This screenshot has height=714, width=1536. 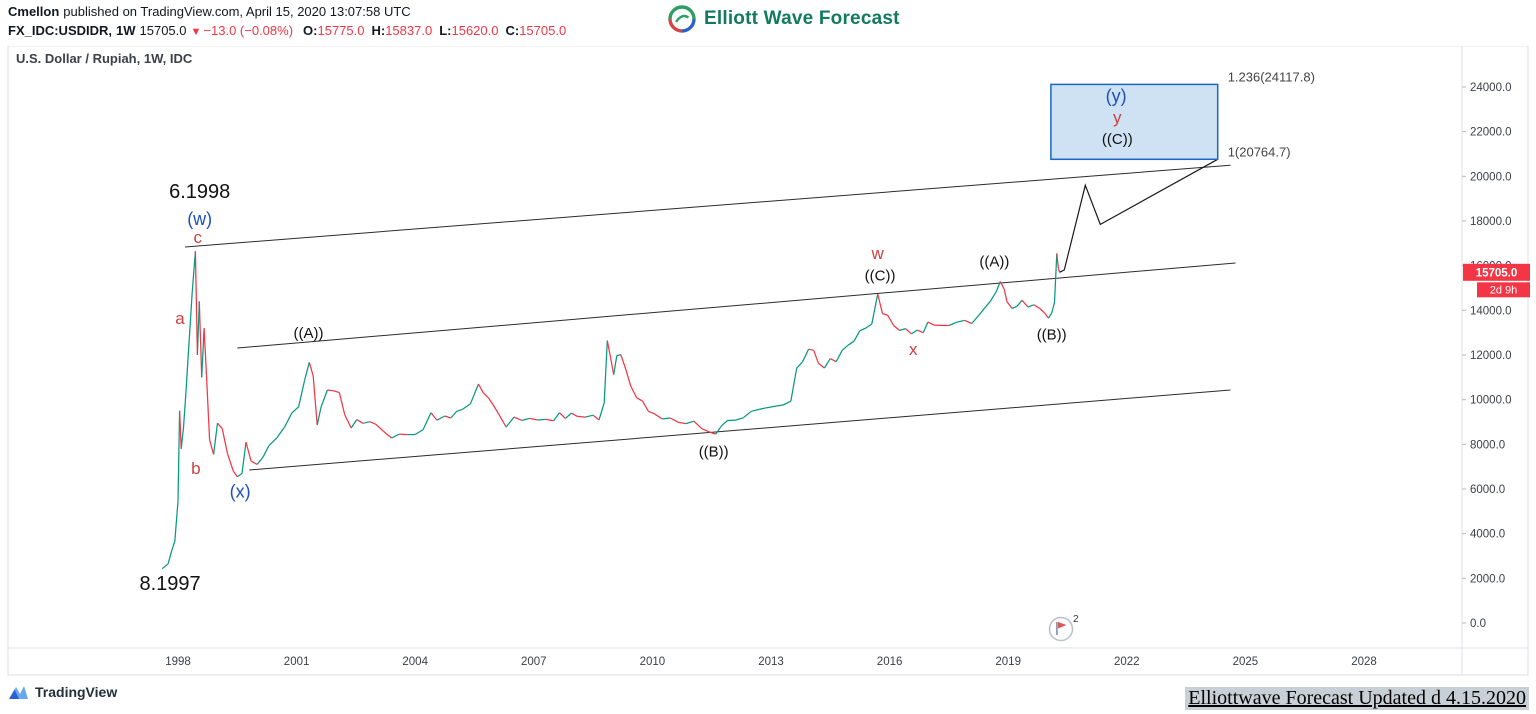 I want to click on wave-label: a, so click(x=180, y=318).